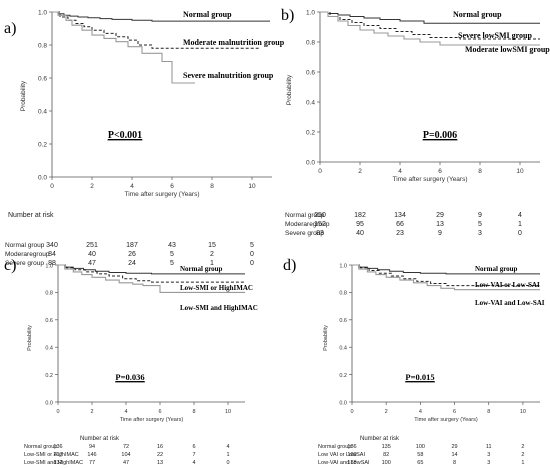 The width and height of the screenshot is (550, 468). What do you see at coordinates (10, 265) in the screenshot?
I see `panel-label: c)` at bounding box center [10, 265].